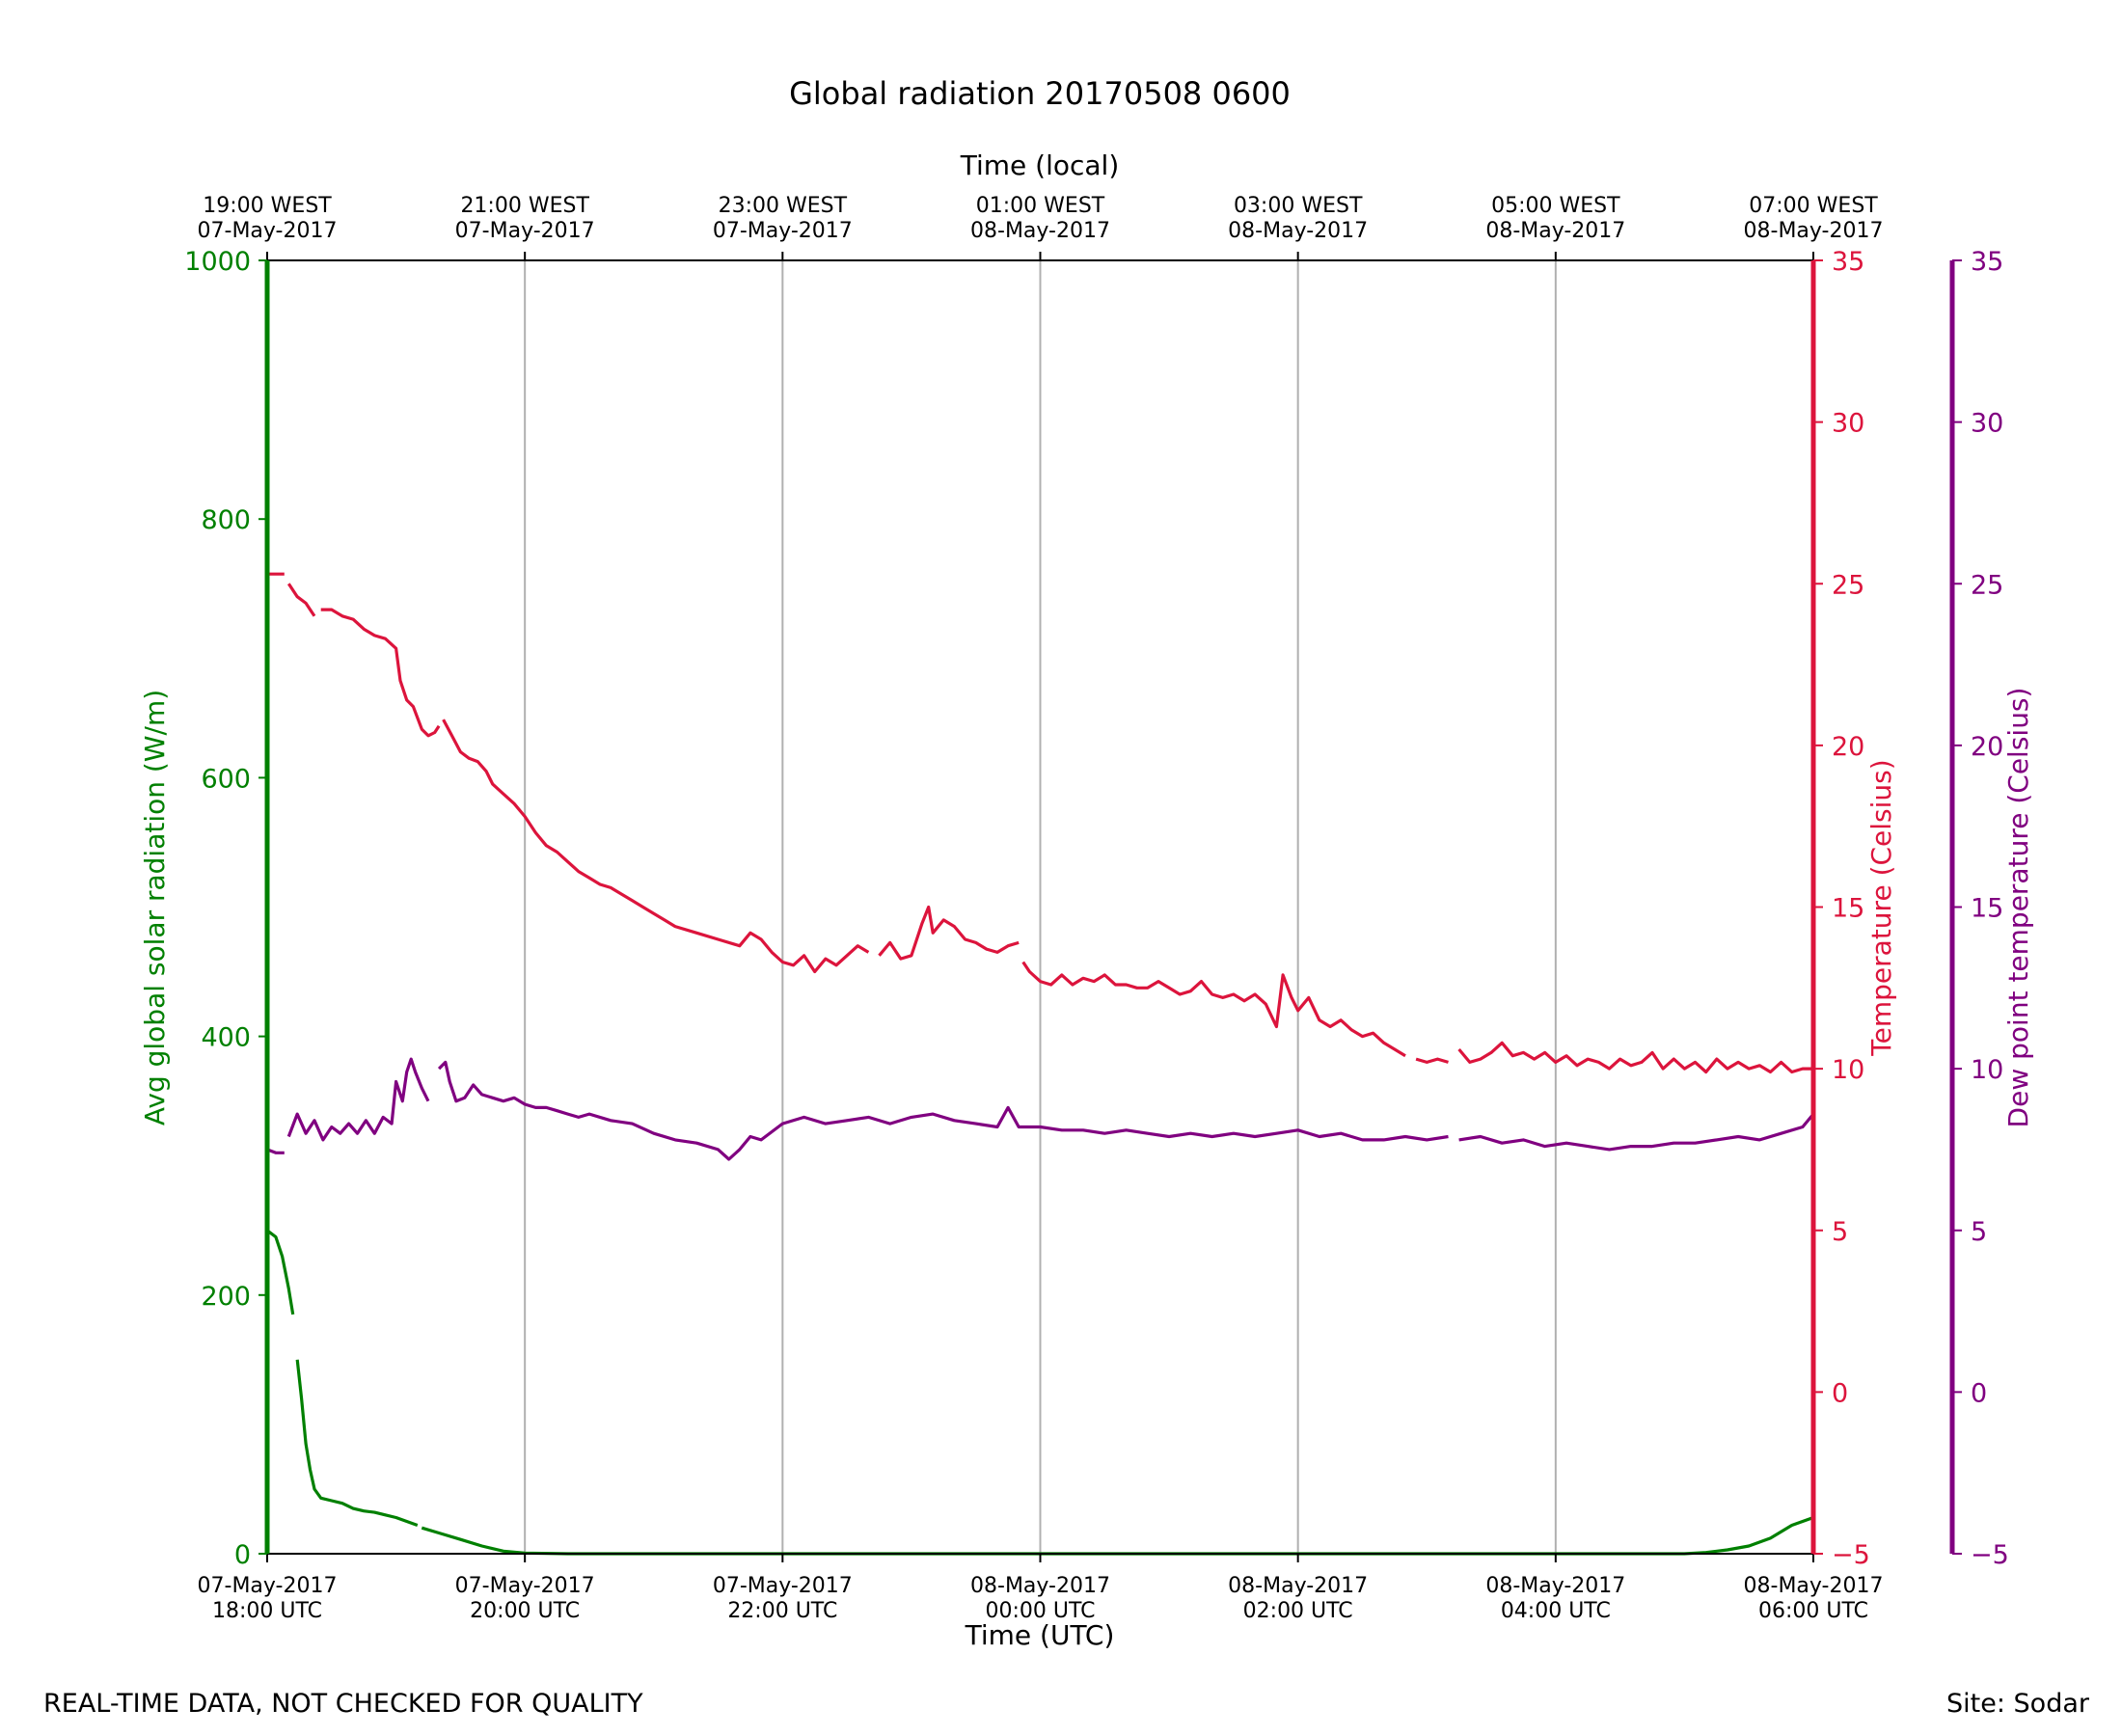 This screenshot has height=1736, width=2122. Describe the element at coordinates (2018, 1704) in the screenshot. I see `footer-site: Site: Sodar` at that location.